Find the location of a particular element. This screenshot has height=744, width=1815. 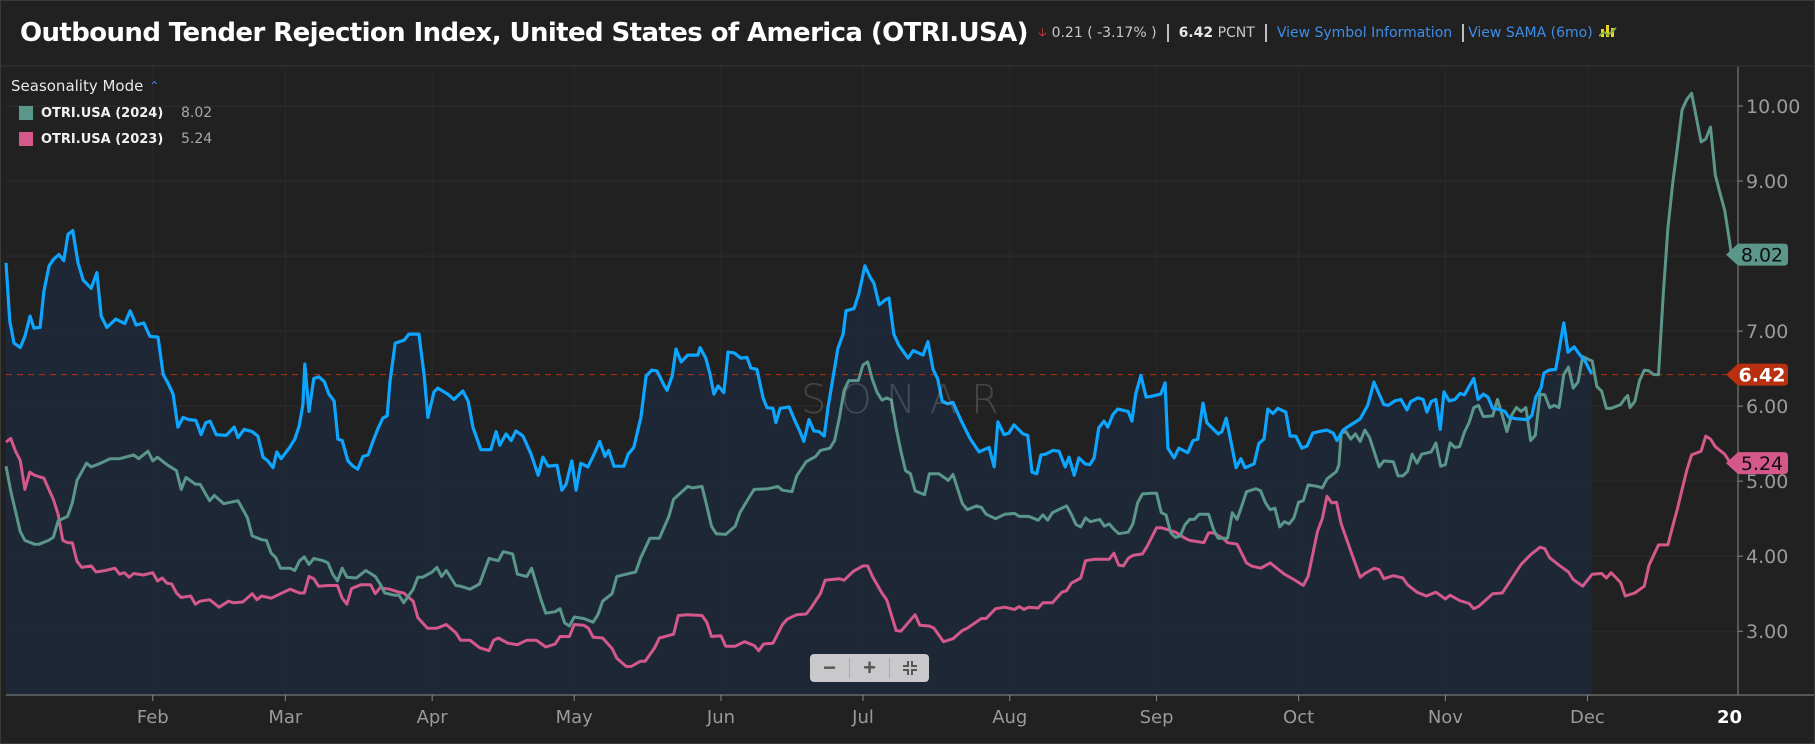

reset-zoom-button is located at coordinates (909, 668).